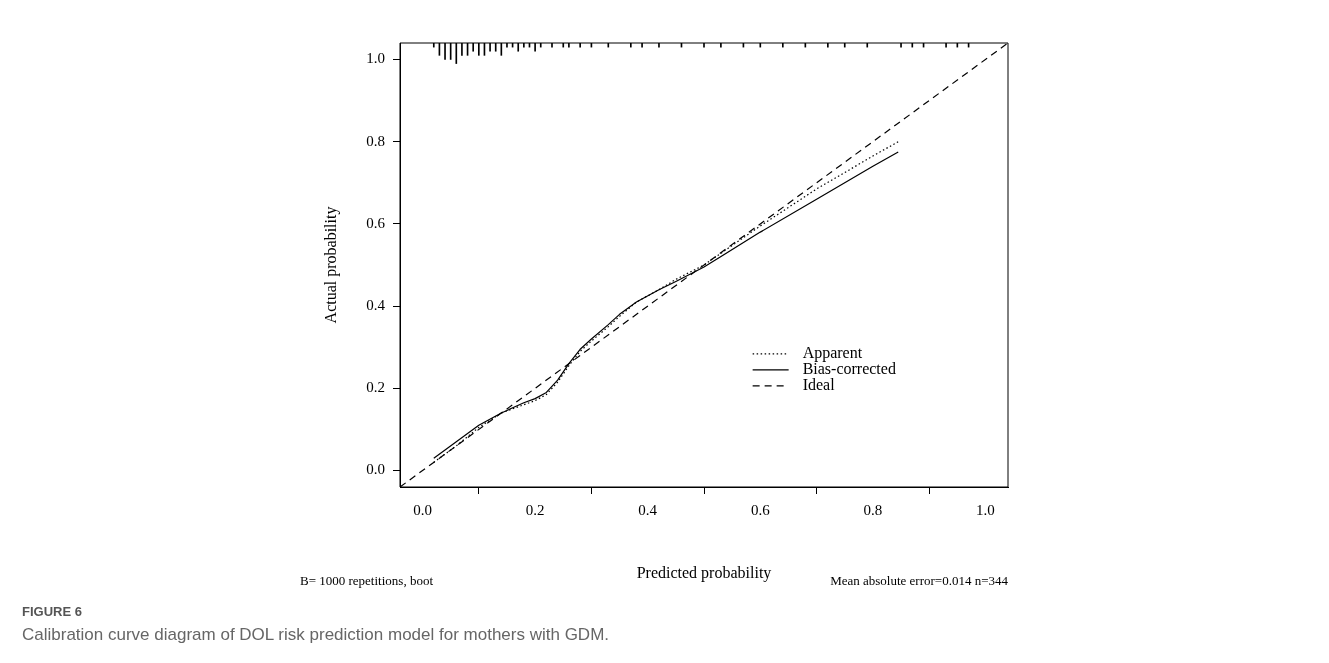 Image resolution: width=1329 pixels, height=663 pixels. I want to click on y-axis-title: Actual probability, so click(330, 265).